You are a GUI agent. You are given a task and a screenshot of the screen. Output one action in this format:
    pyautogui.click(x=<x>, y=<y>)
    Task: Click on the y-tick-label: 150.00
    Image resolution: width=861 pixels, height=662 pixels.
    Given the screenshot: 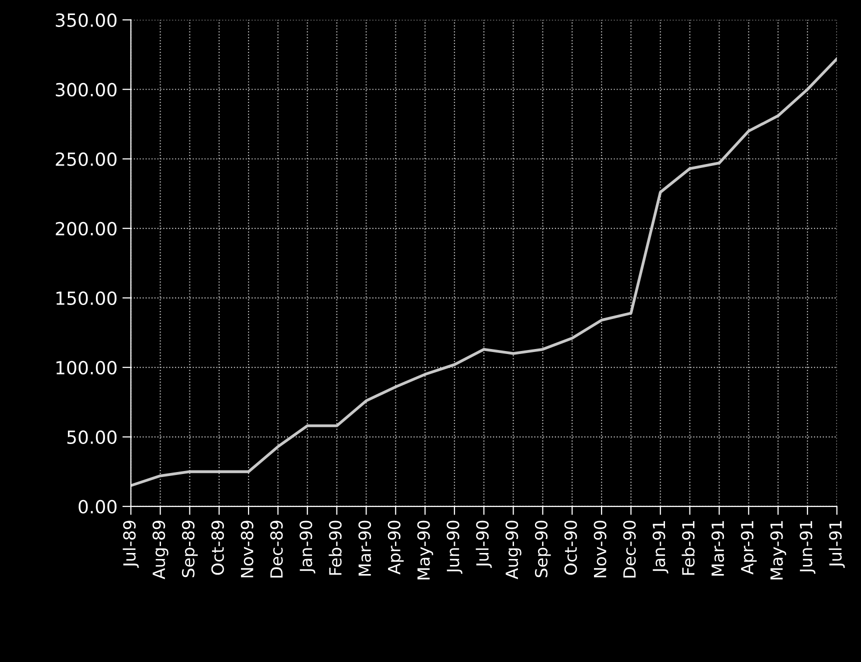 What is the action you would take?
    pyautogui.click(x=86, y=298)
    